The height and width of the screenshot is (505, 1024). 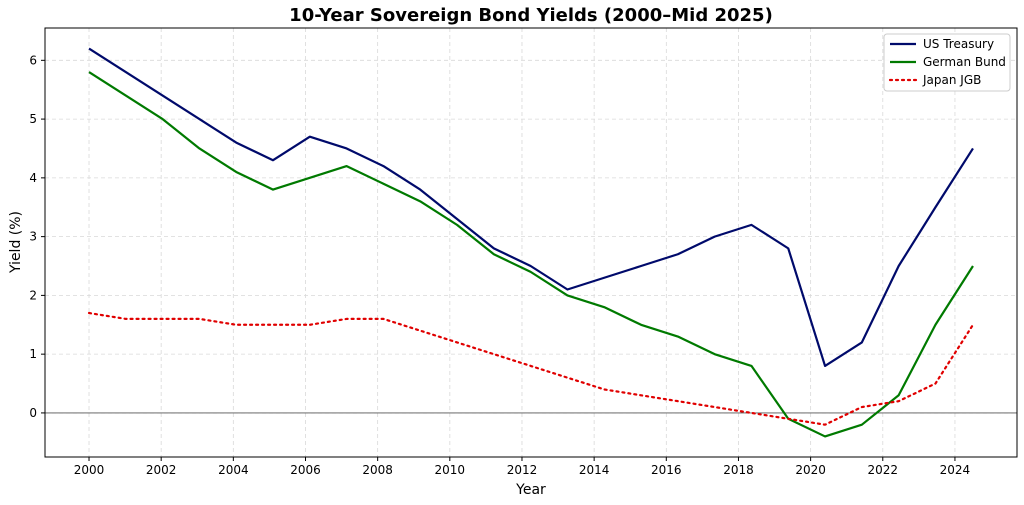 What do you see at coordinates (738, 470) in the screenshot?
I see `x-tick-label: 2018` at bounding box center [738, 470].